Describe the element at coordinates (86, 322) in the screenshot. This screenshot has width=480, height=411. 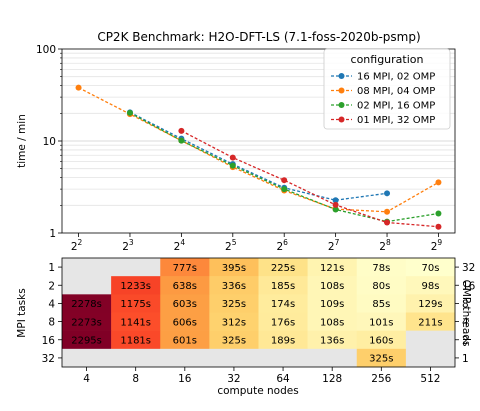
I see `heatmap-cell-label: 2273s` at that location.